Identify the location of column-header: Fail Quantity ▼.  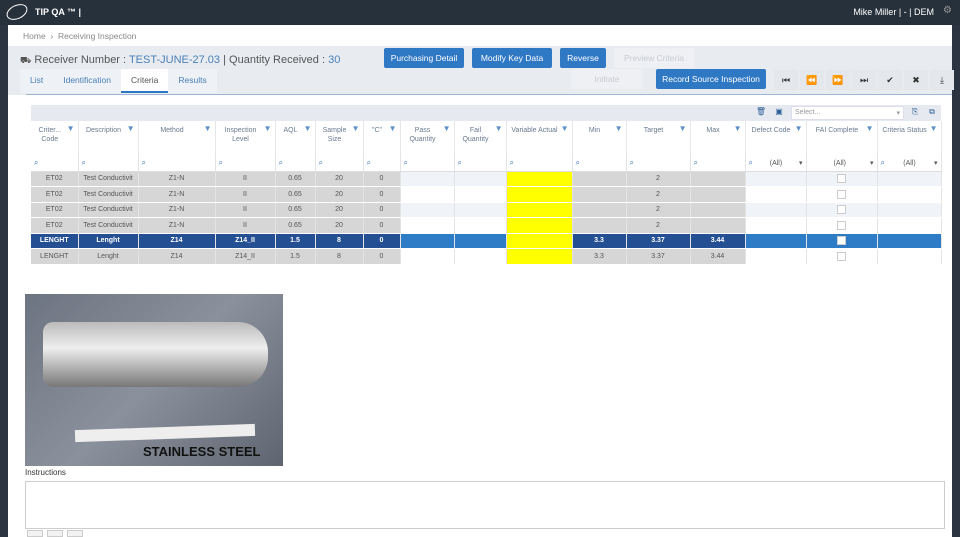
(480, 138).